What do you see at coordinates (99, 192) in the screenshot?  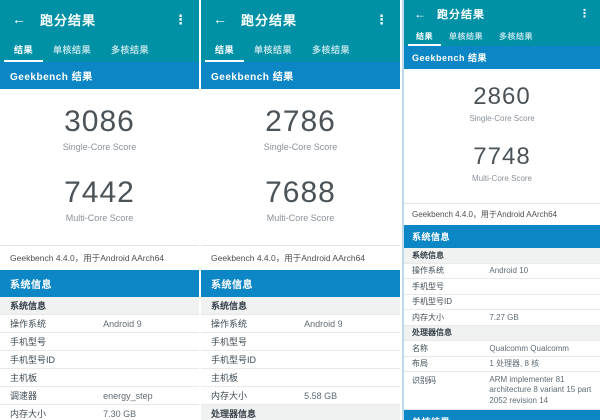 I see `multi-core-score: 7442` at bounding box center [99, 192].